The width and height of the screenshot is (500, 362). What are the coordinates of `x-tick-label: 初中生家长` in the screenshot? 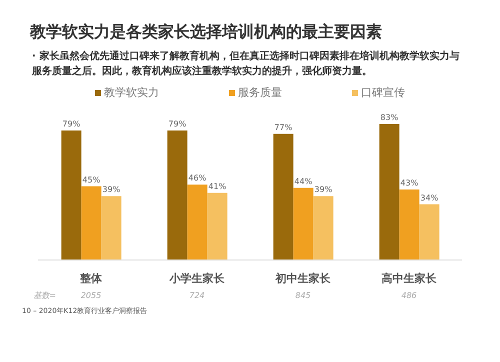 It's located at (303, 278).